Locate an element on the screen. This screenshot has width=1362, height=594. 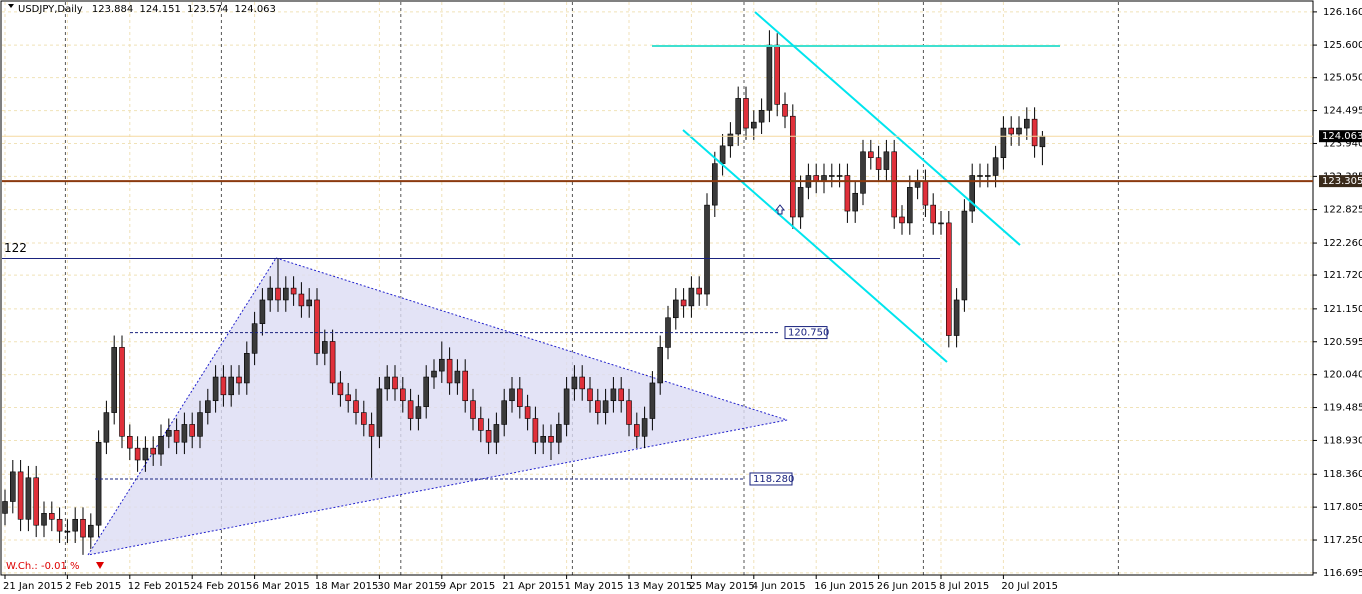
symbol: USDJPY,Daily is located at coordinates (50, 9).